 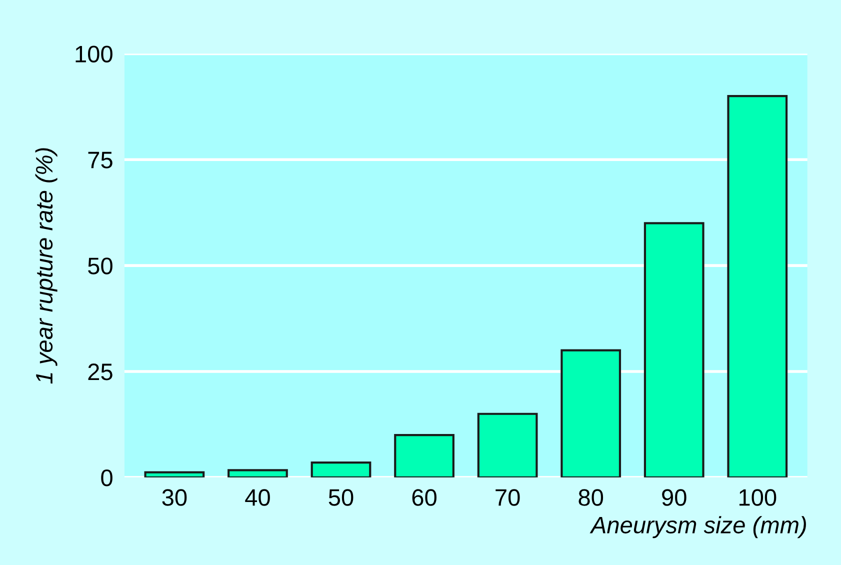 I want to click on y-tick-label: 100, so click(x=94, y=54).